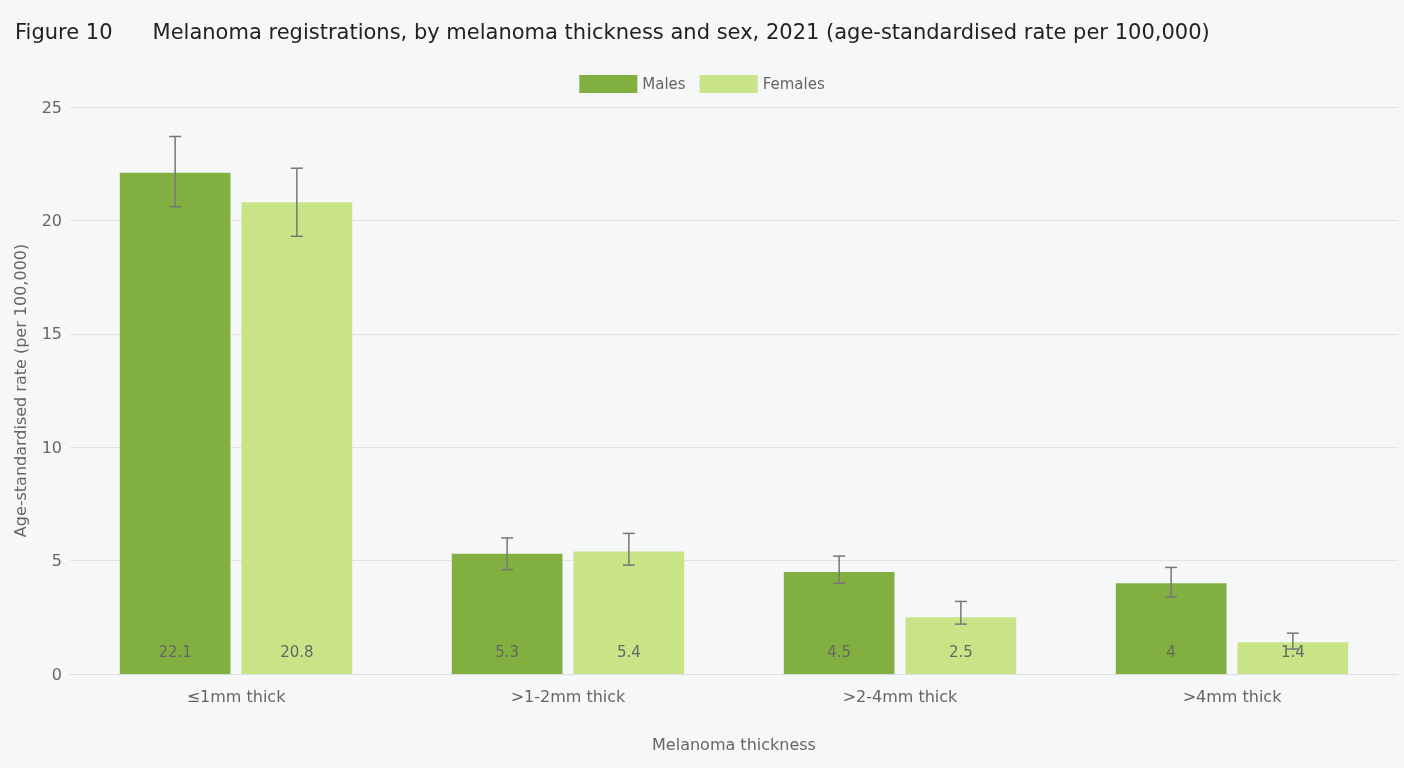 The image size is (1404, 768). Describe the element at coordinates (1232, 696) in the screenshot. I see `x-tick-label: >4mm thick` at that location.